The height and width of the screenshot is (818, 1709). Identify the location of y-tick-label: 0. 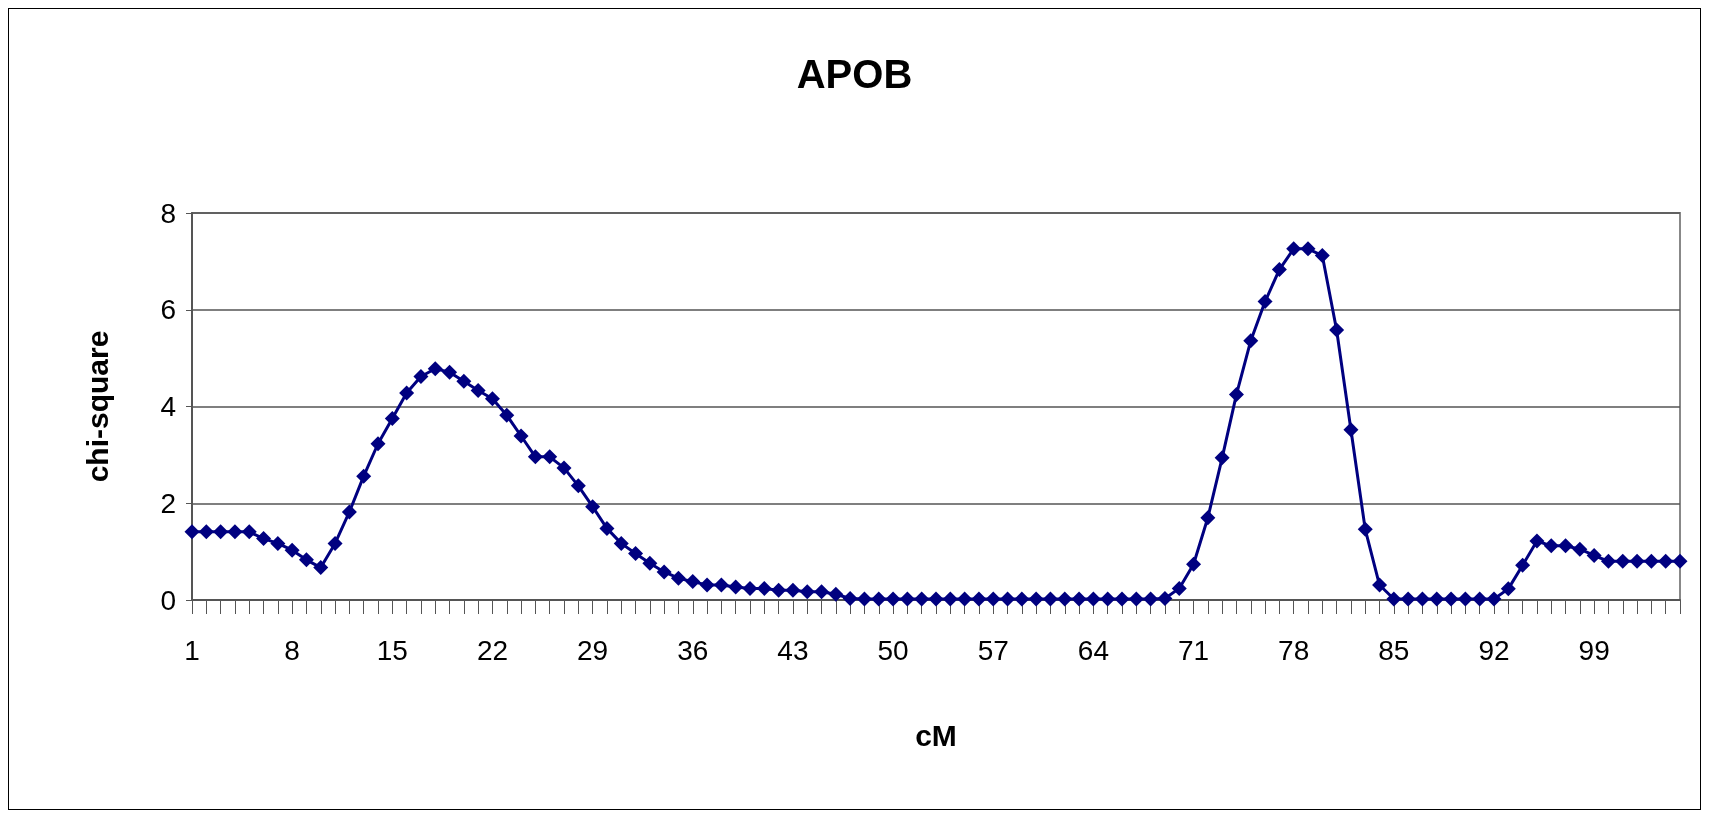
(168, 600).